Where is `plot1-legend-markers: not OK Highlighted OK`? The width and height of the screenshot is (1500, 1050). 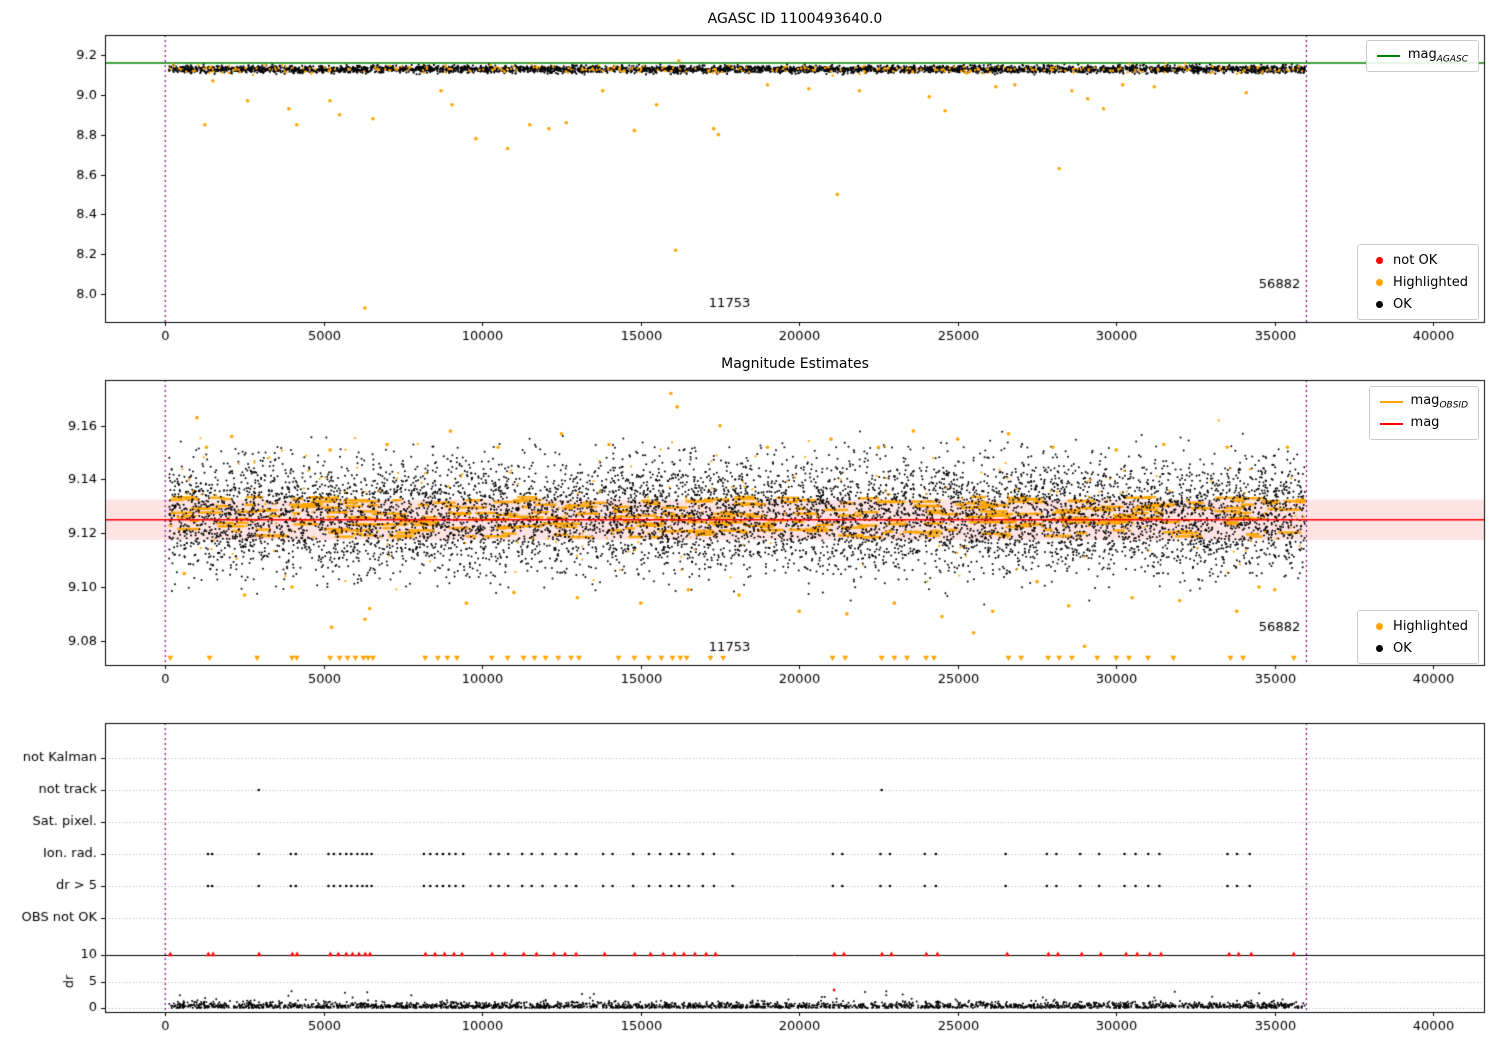
plot1-legend-markers: not OK Highlighted OK is located at coordinates (1418, 282).